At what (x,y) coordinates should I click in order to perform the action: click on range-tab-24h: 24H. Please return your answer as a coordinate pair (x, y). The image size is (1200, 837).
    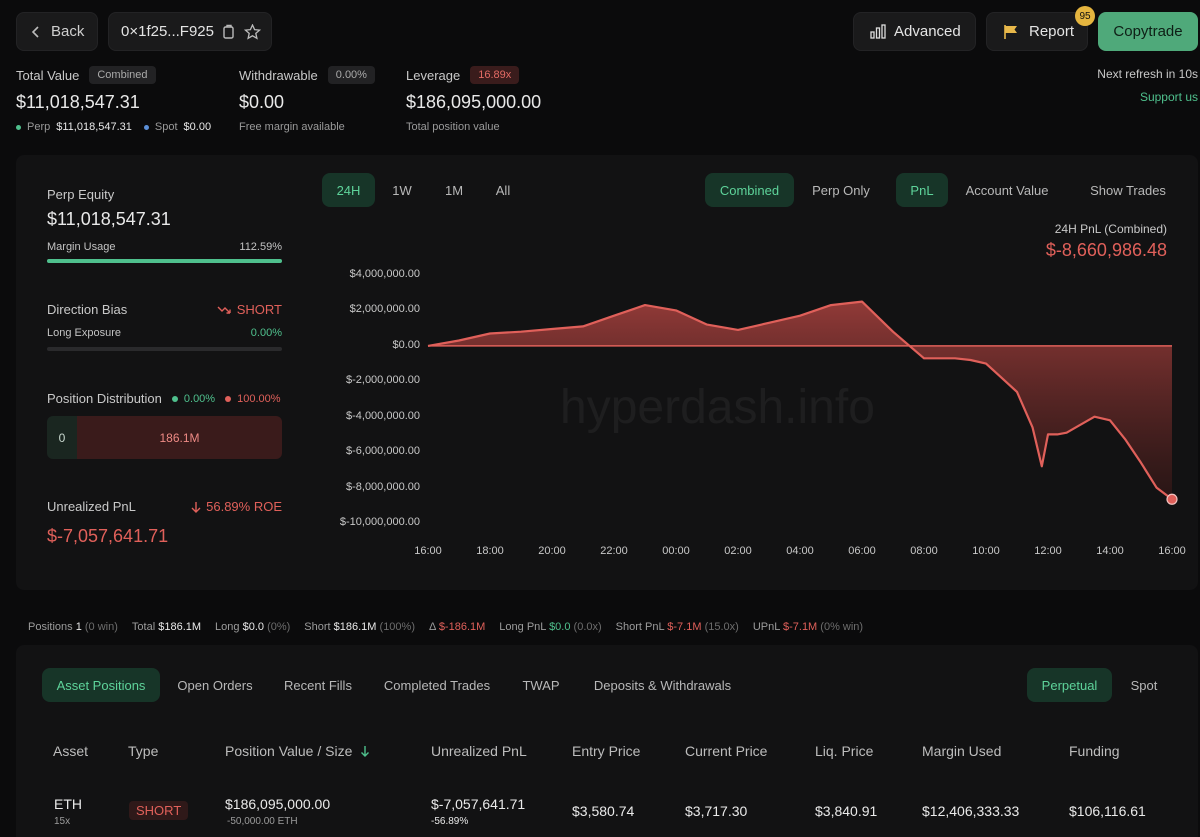
    Looking at the image, I should click on (348, 190).